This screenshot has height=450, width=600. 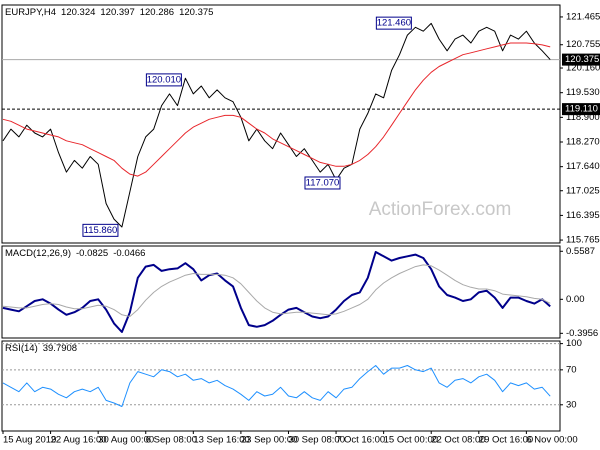 I want to click on ohlc-value: 120.324, so click(x=78, y=12).